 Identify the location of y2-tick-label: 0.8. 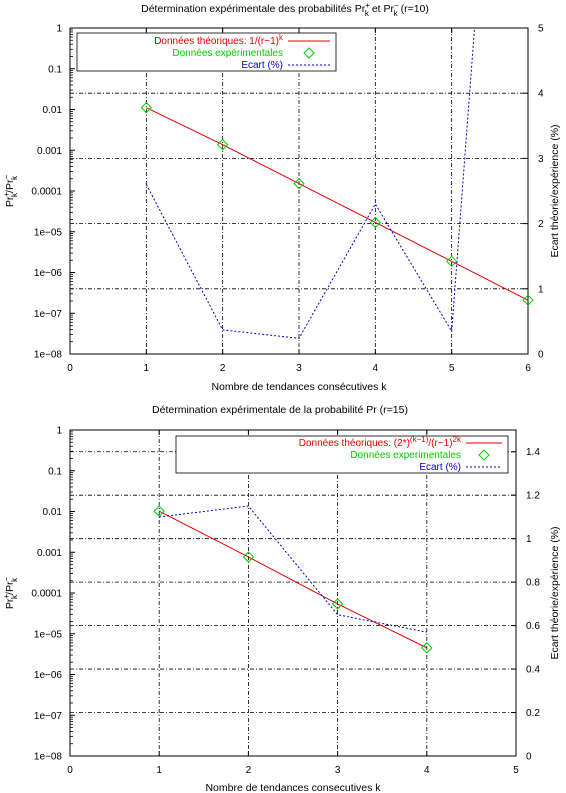
(533, 583).